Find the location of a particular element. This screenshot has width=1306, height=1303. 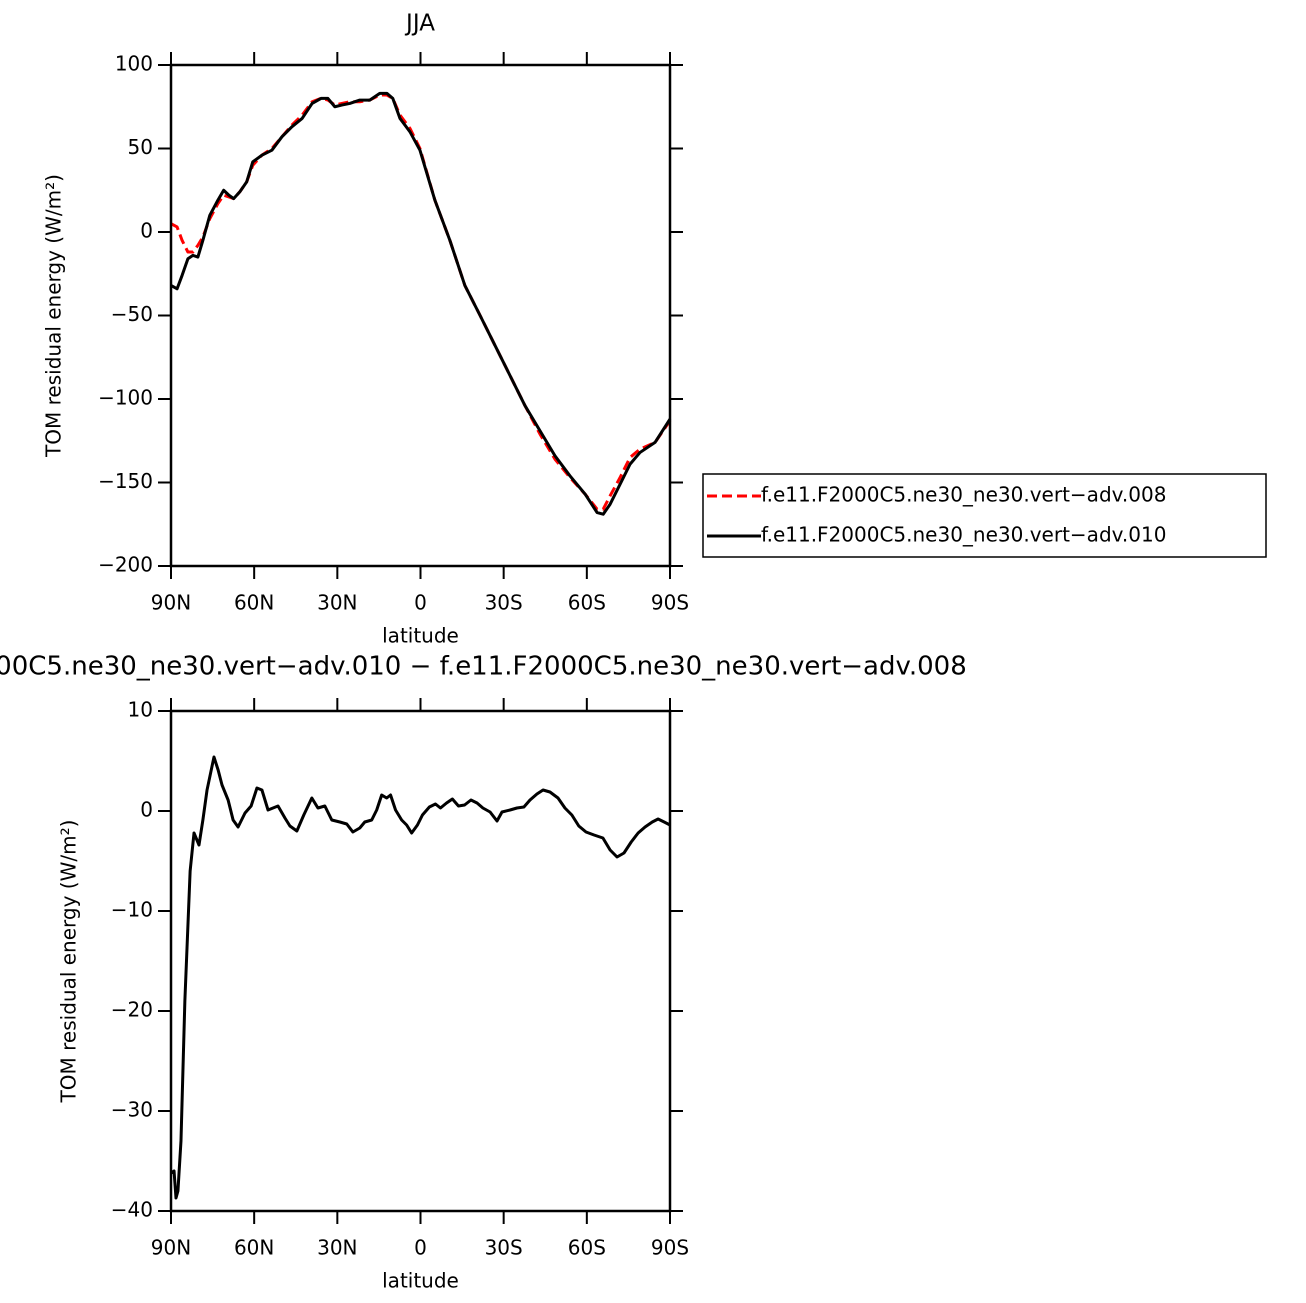

legend-box is located at coordinates (984, 515).